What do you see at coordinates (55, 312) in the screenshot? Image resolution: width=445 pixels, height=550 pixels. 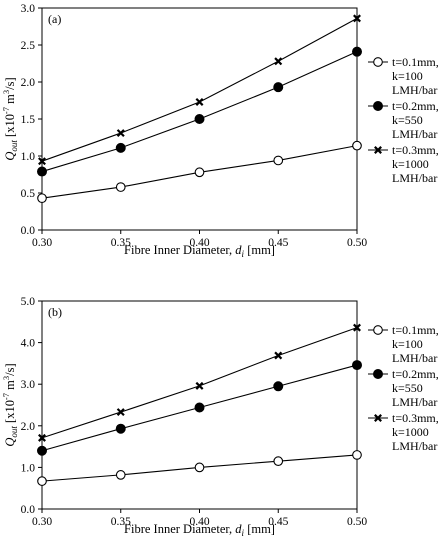 I see `panel-label: (b)` at bounding box center [55, 312].